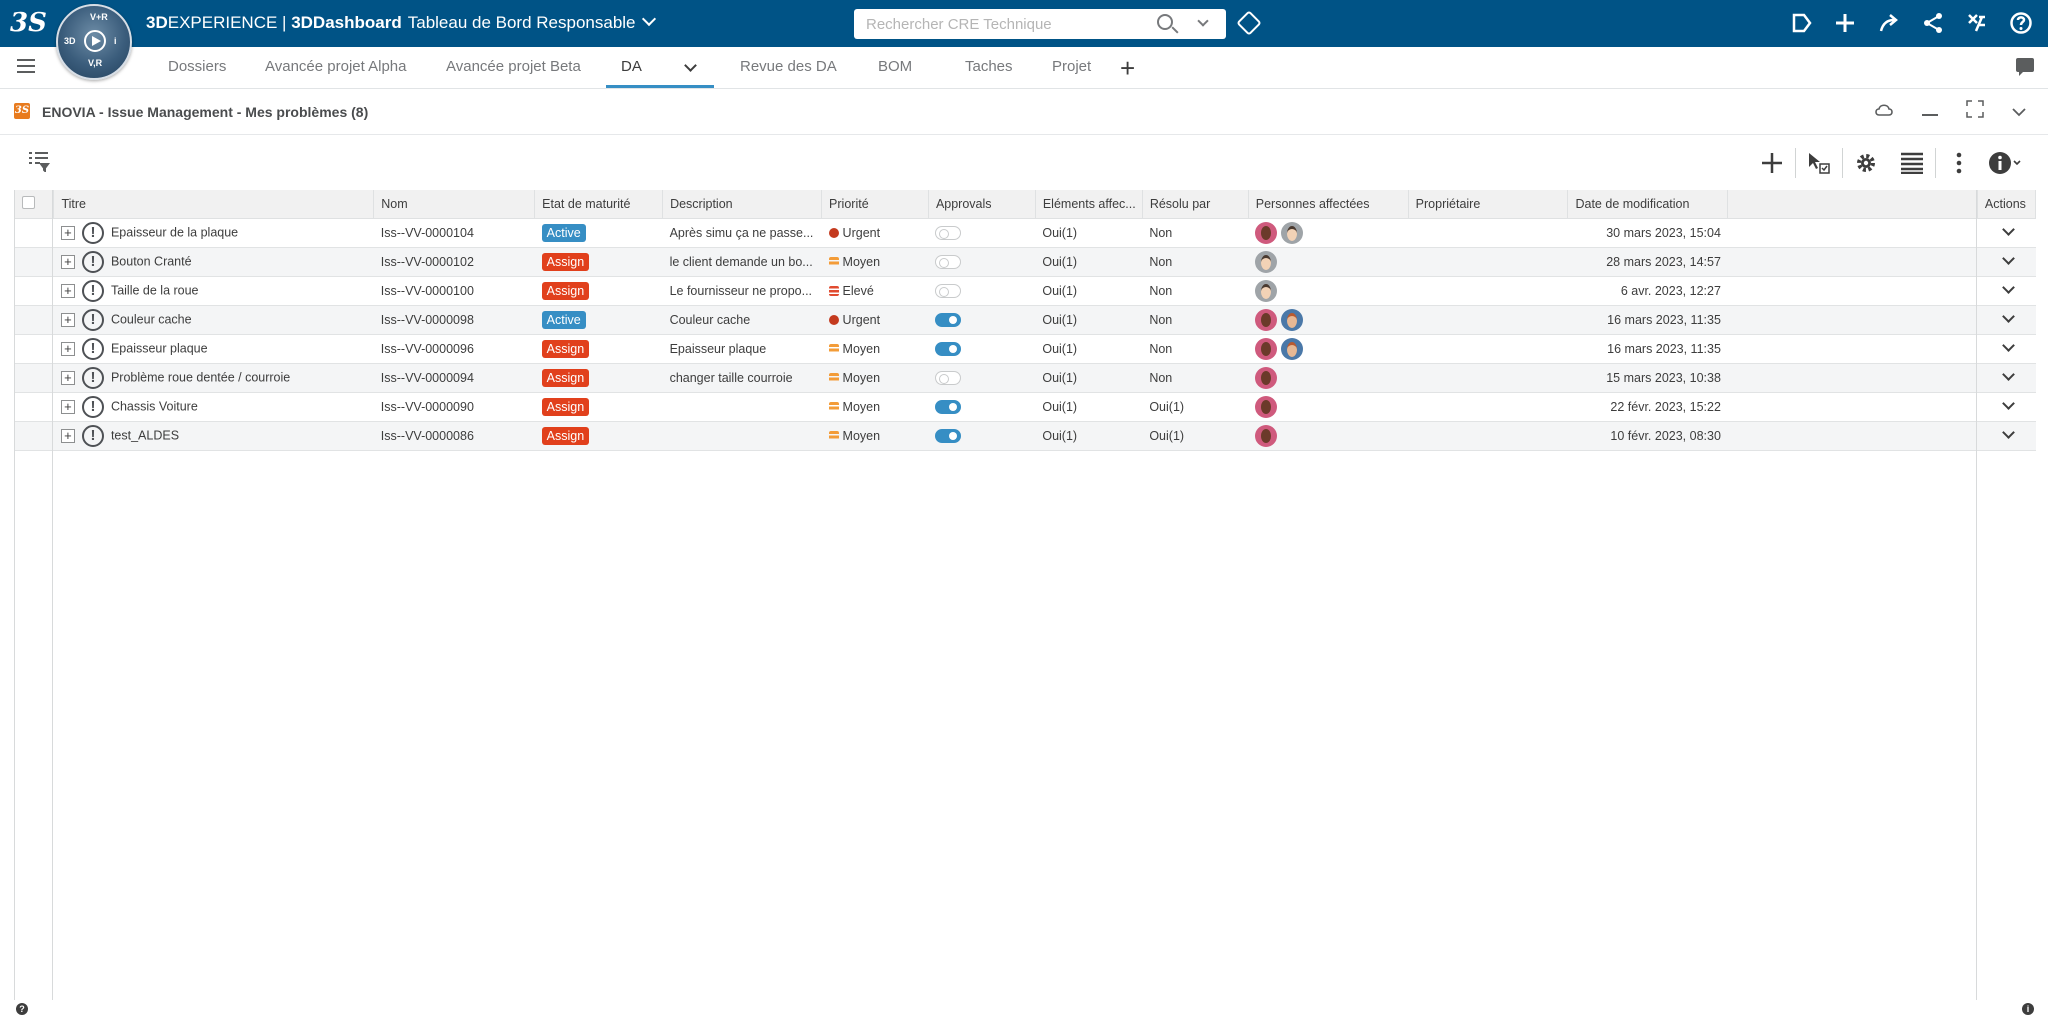  Describe the element at coordinates (2025, 67) in the screenshot. I see `chat-icon` at that location.